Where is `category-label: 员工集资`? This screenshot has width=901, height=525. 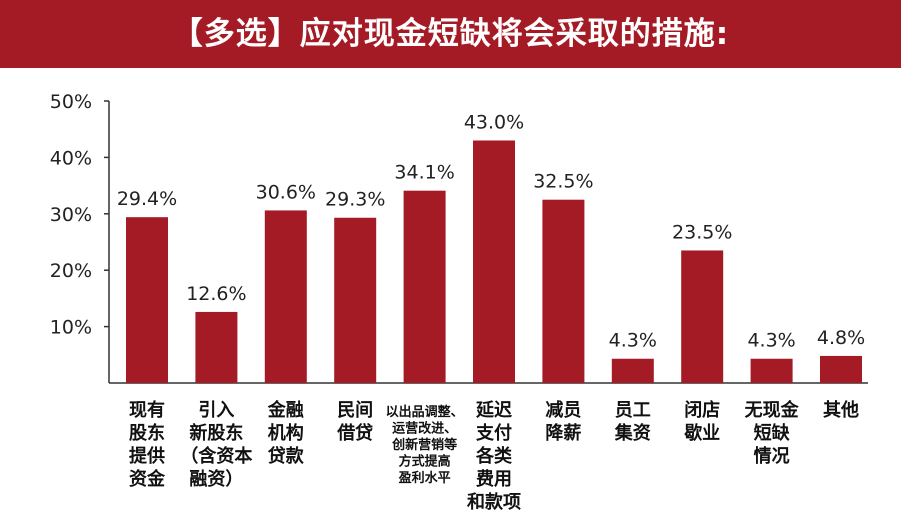 category-label: 员工集资 is located at coordinates (632, 422).